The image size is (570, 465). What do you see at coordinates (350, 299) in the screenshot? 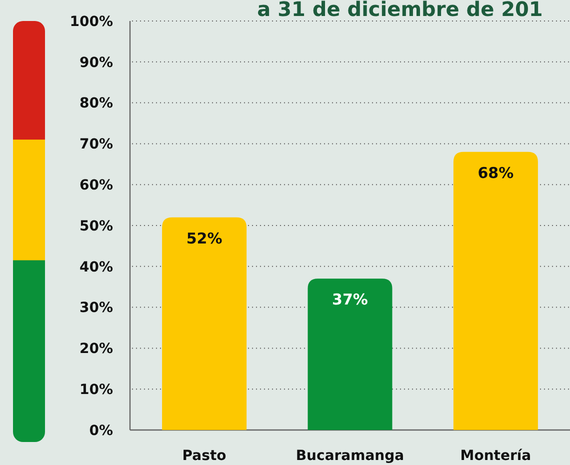
I see `data-label: 37%` at bounding box center [350, 299].